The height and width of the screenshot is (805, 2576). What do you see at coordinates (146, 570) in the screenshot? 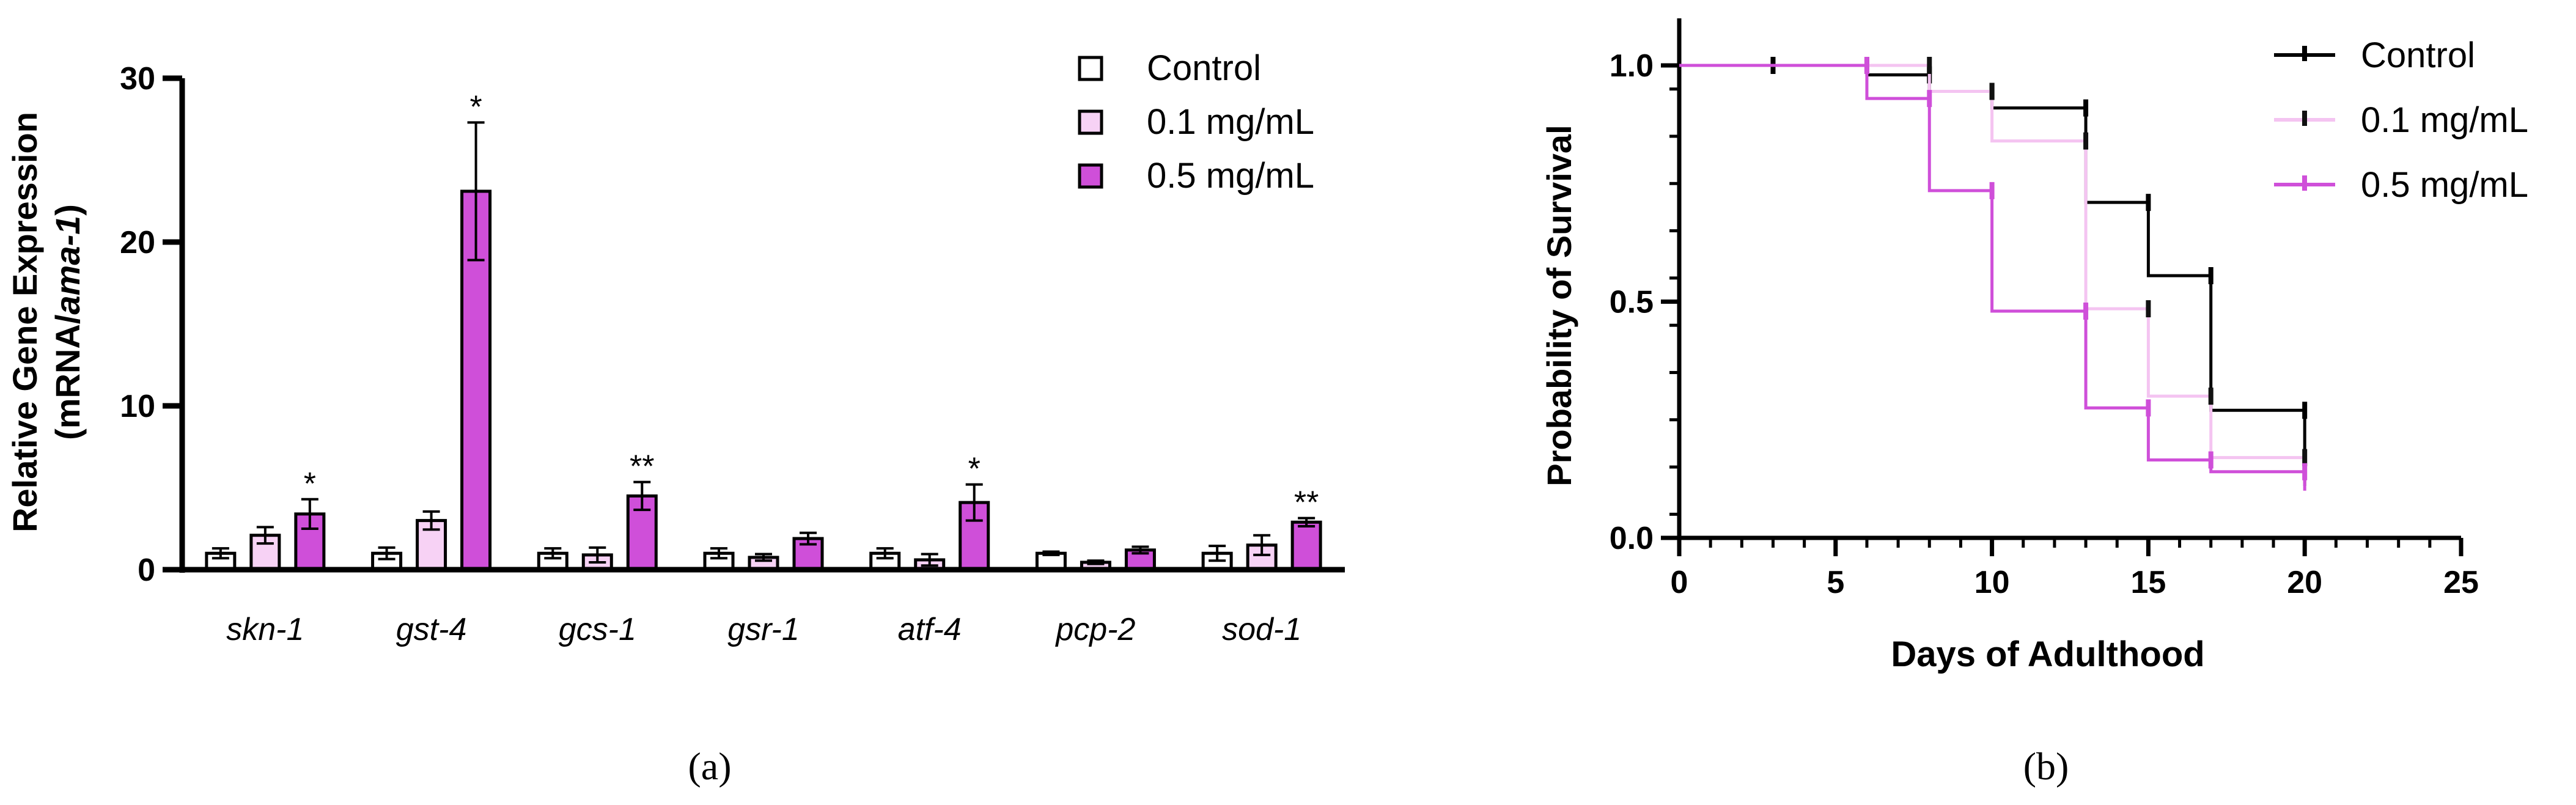
I see `panel-a-y-tick-label: 0` at bounding box center [146, 570].